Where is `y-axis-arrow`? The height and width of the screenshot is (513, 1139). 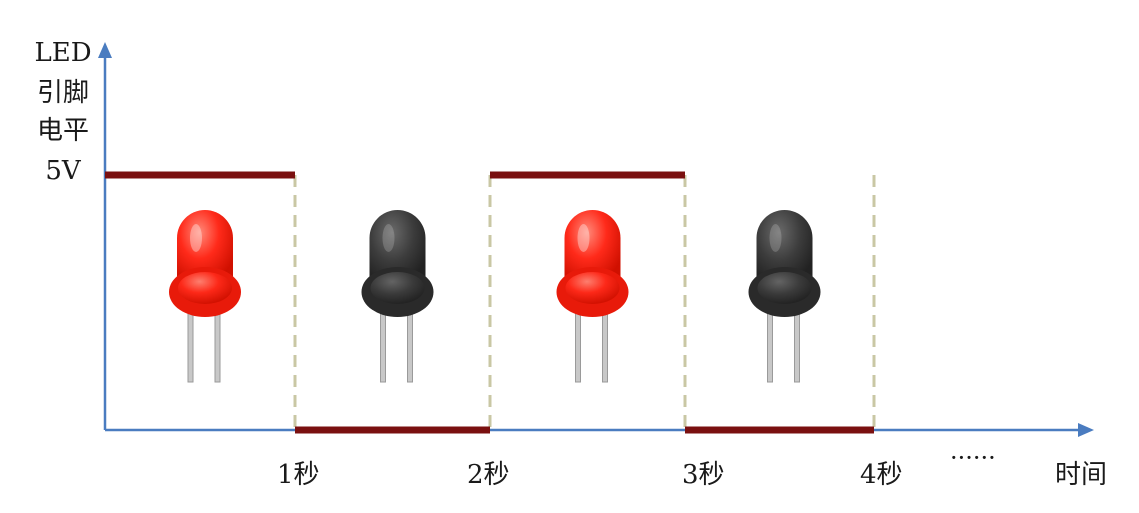 y-axis-arrow is located at coordinates (105, 50).